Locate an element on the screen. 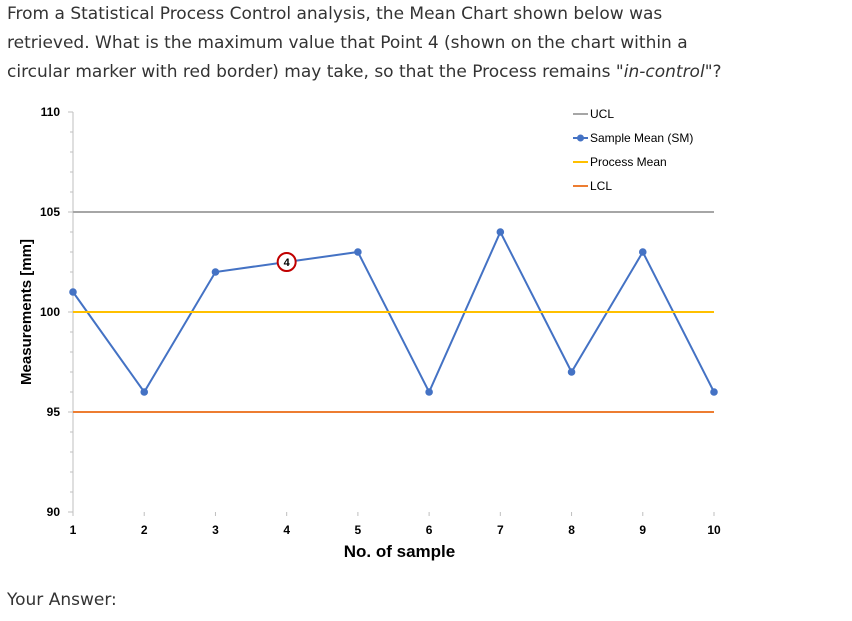  x-tick-label: 1 is located at coordinates (73, 530).